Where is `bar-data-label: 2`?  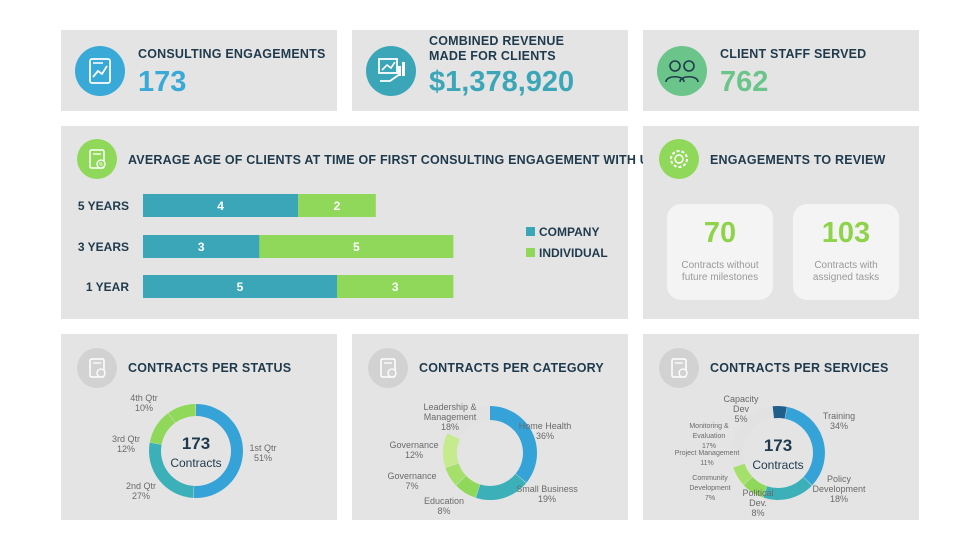
bar-data-label: 2 is located at coordinates (337, 206).